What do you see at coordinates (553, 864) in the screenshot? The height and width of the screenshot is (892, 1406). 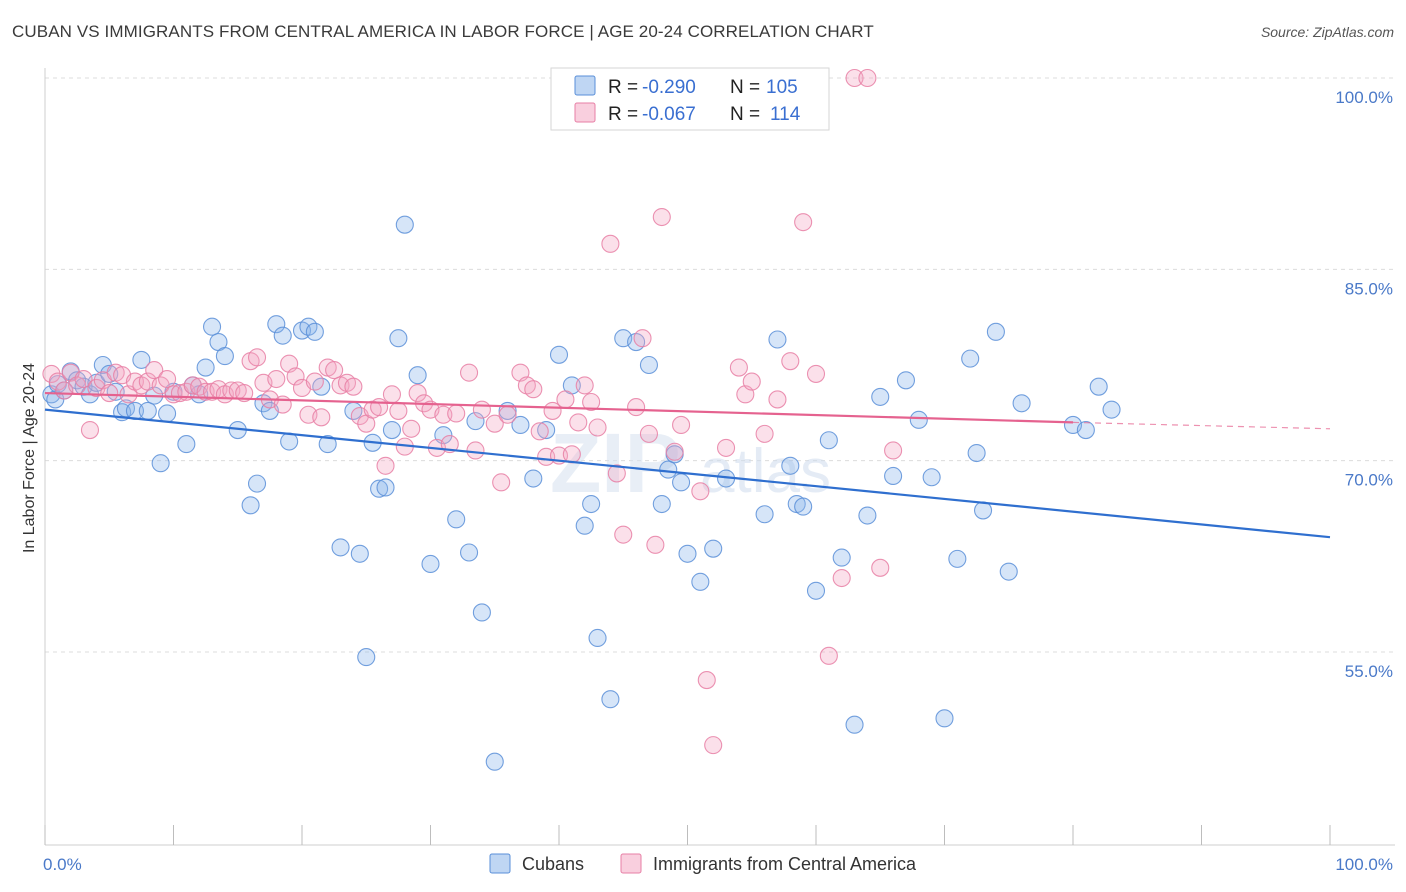 I see `series-legend-label-cubans: Cubans` at bounding box center [553, 864].